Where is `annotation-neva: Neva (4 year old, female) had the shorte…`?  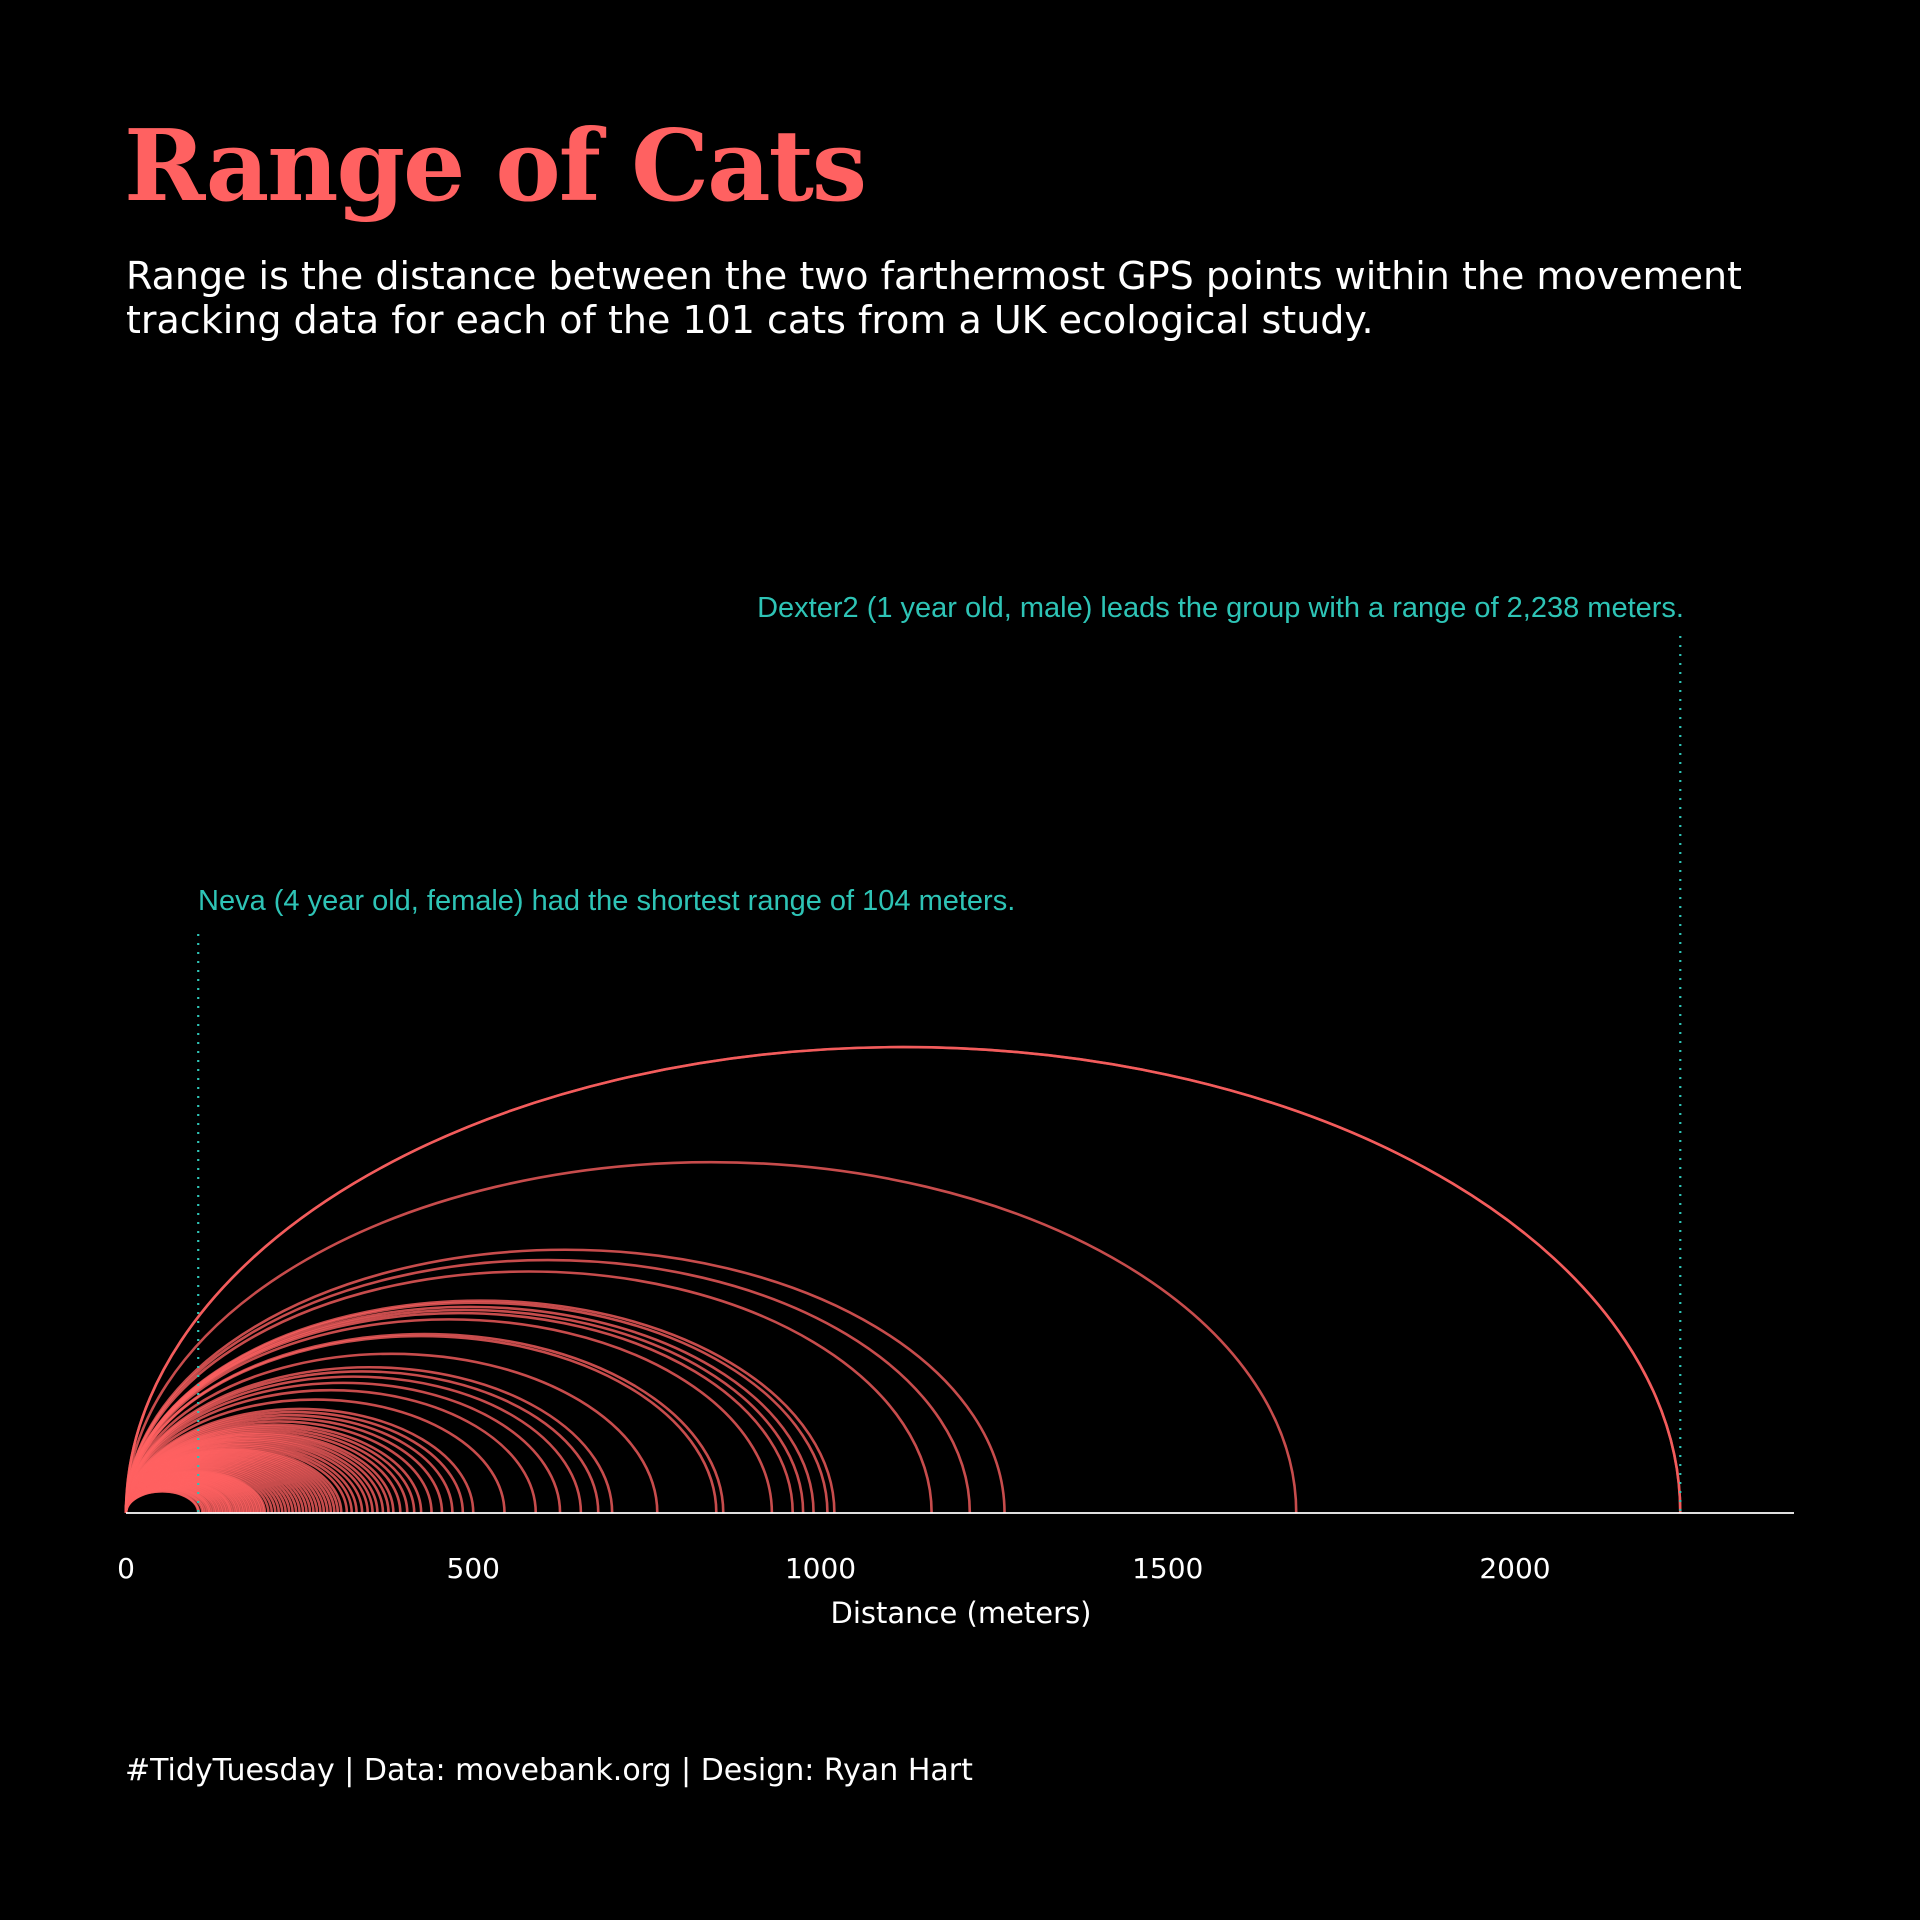
annotation-neva: Neva (4 year old, female) had the shorte… is located at coordinates (606, 901).